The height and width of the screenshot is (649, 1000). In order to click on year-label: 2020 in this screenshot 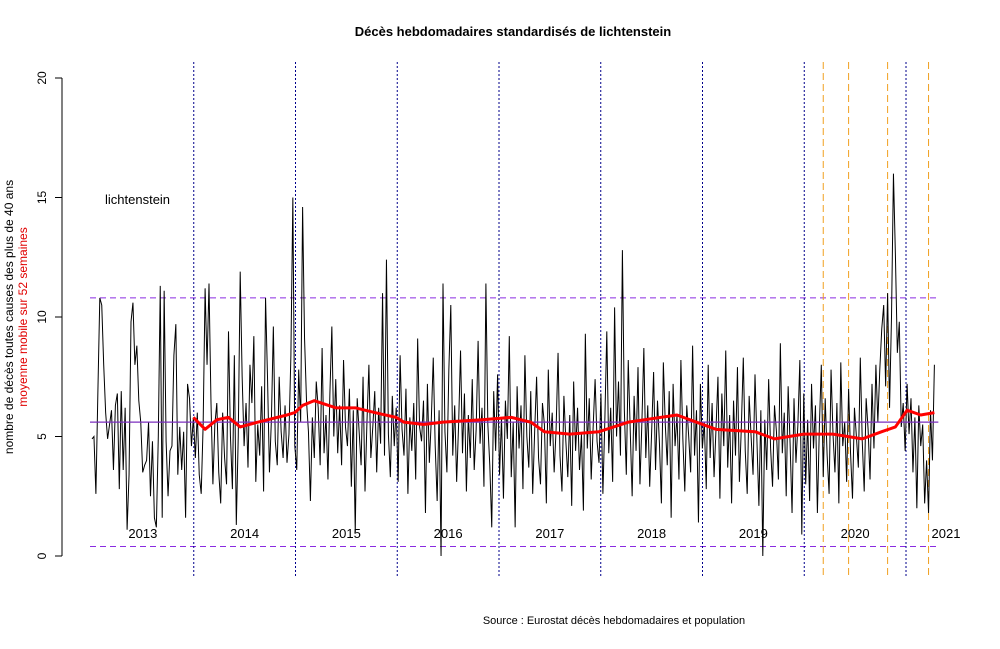, I will do `click(855, 533)`.